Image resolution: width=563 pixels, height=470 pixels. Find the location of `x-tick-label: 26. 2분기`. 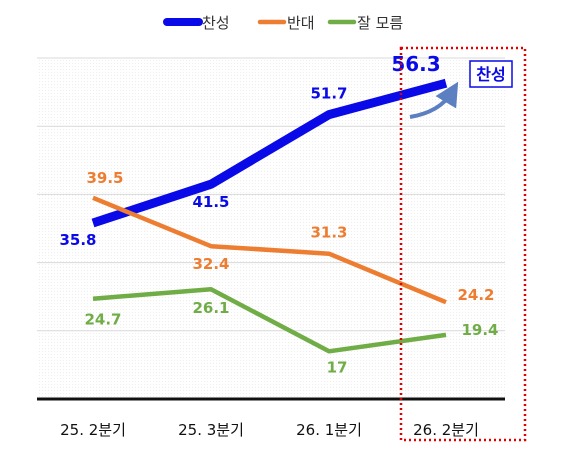

x-tick-label: 26. 2분기 is located at coordinates (446, 430).